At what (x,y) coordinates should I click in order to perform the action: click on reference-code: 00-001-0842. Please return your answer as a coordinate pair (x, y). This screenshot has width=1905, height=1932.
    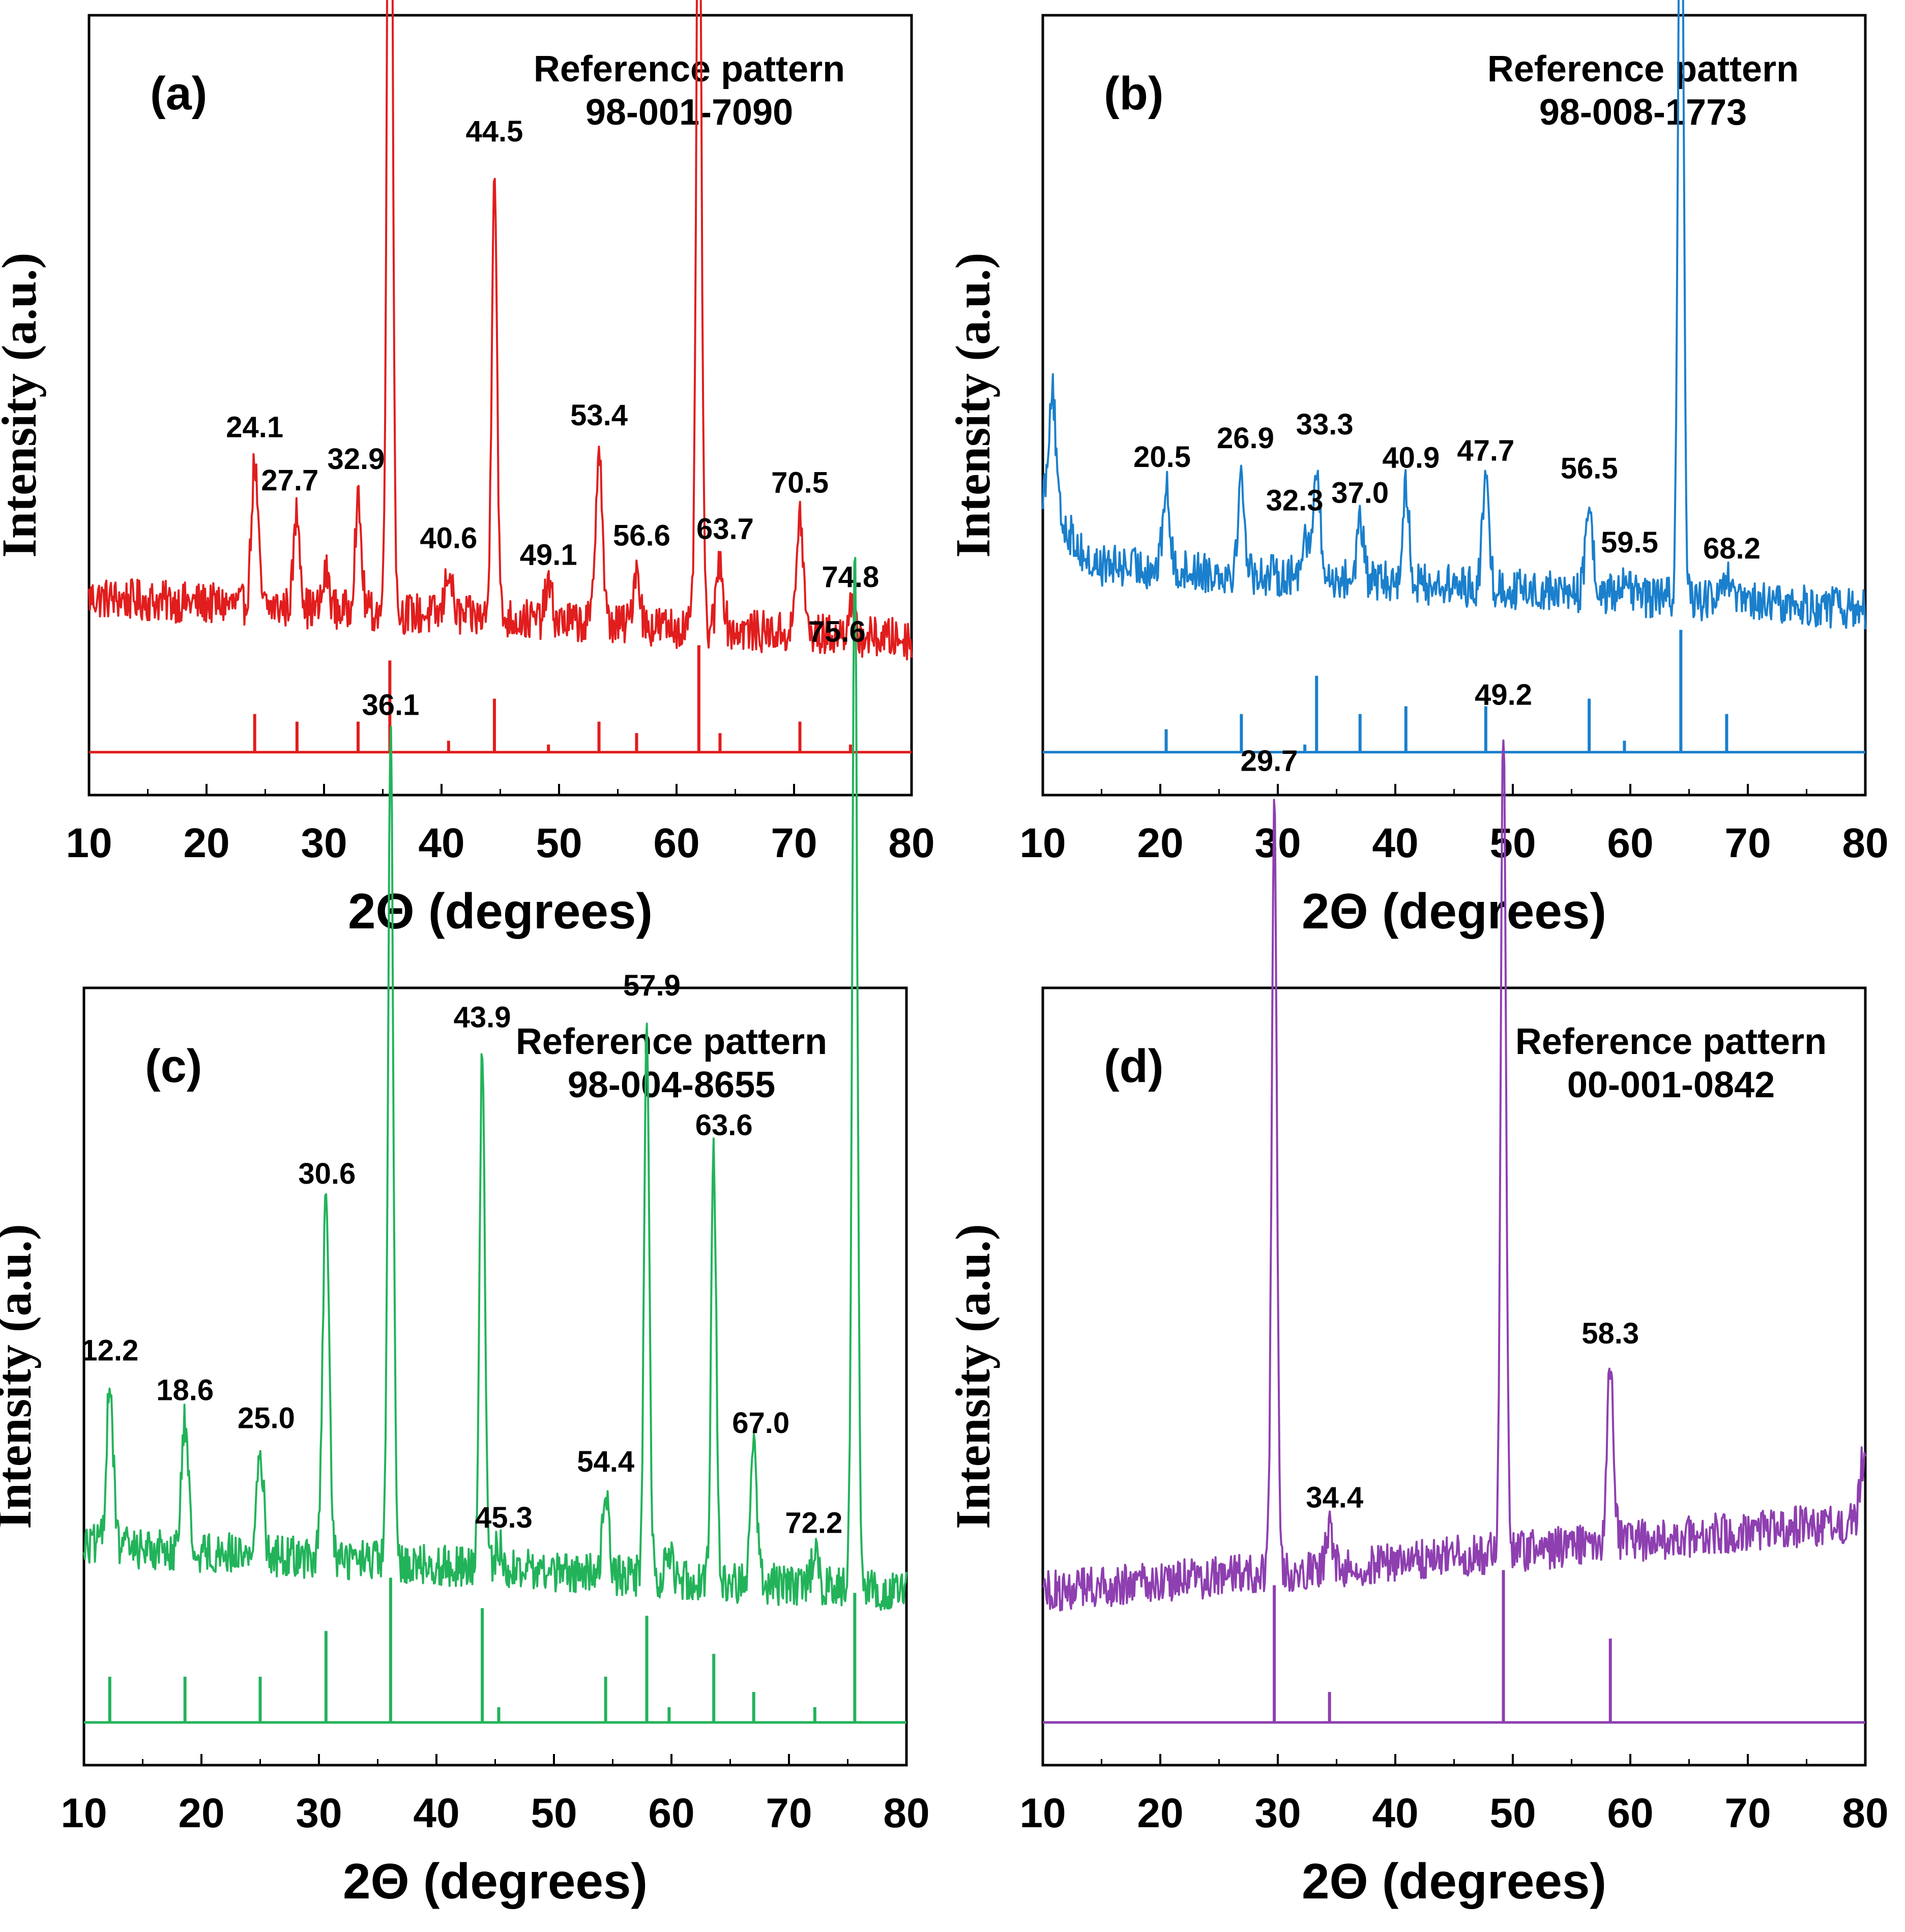
    Looking at the image, I should click on (1671, 1085).